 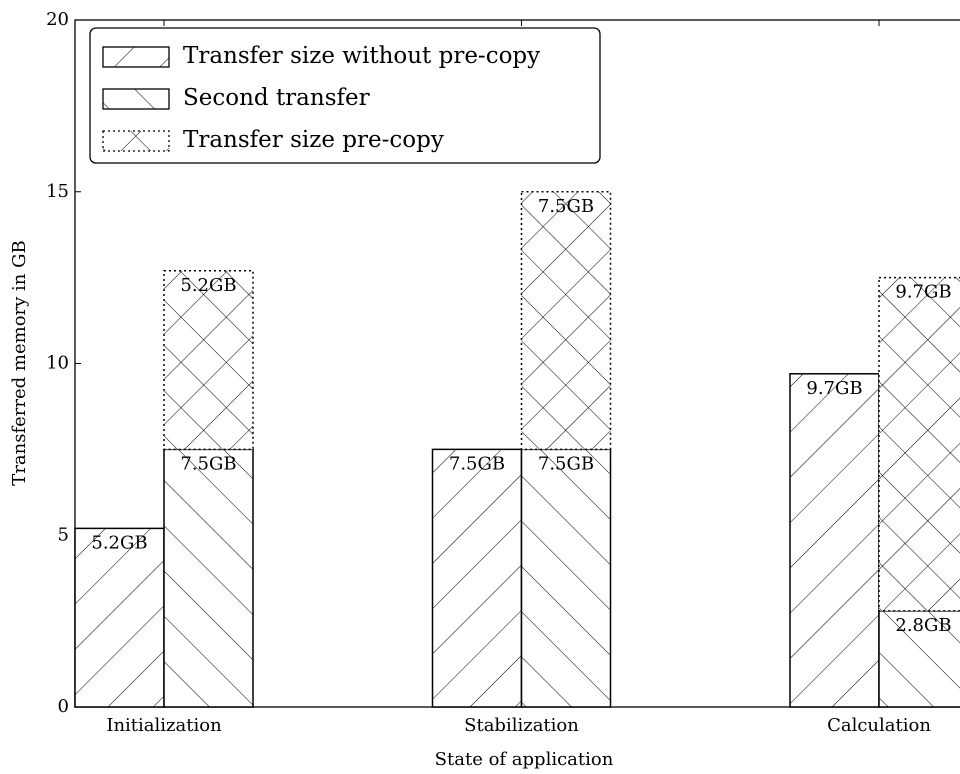 I want to click on x-tick-label: Calculation, so click(x=879, y=725).